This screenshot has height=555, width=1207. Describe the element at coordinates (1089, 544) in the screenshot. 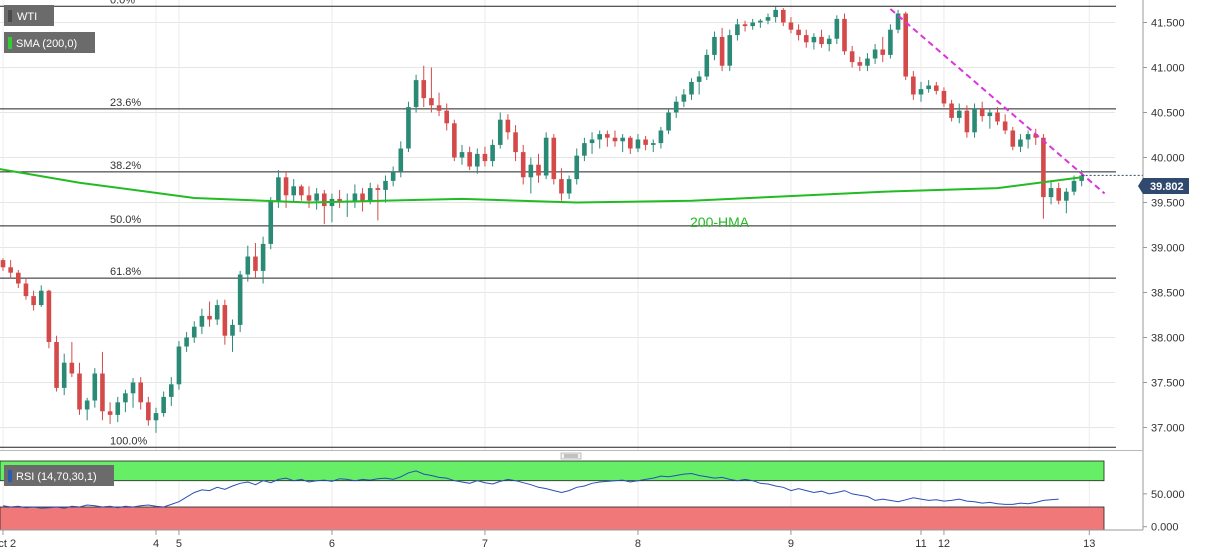

I see `time-tick-label: 13` at that location.